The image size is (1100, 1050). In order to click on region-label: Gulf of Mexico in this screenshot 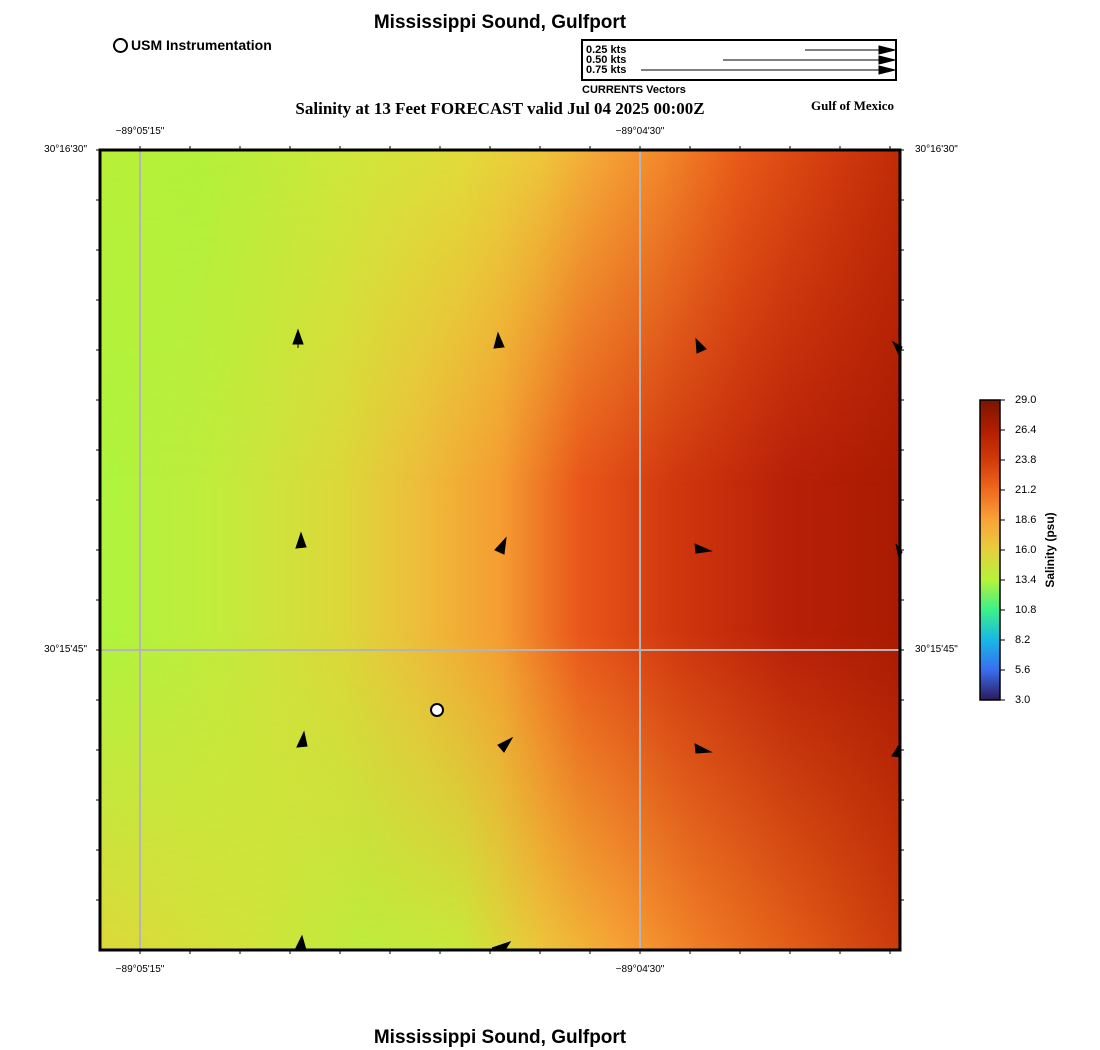, I will do `click(853, 105)`.